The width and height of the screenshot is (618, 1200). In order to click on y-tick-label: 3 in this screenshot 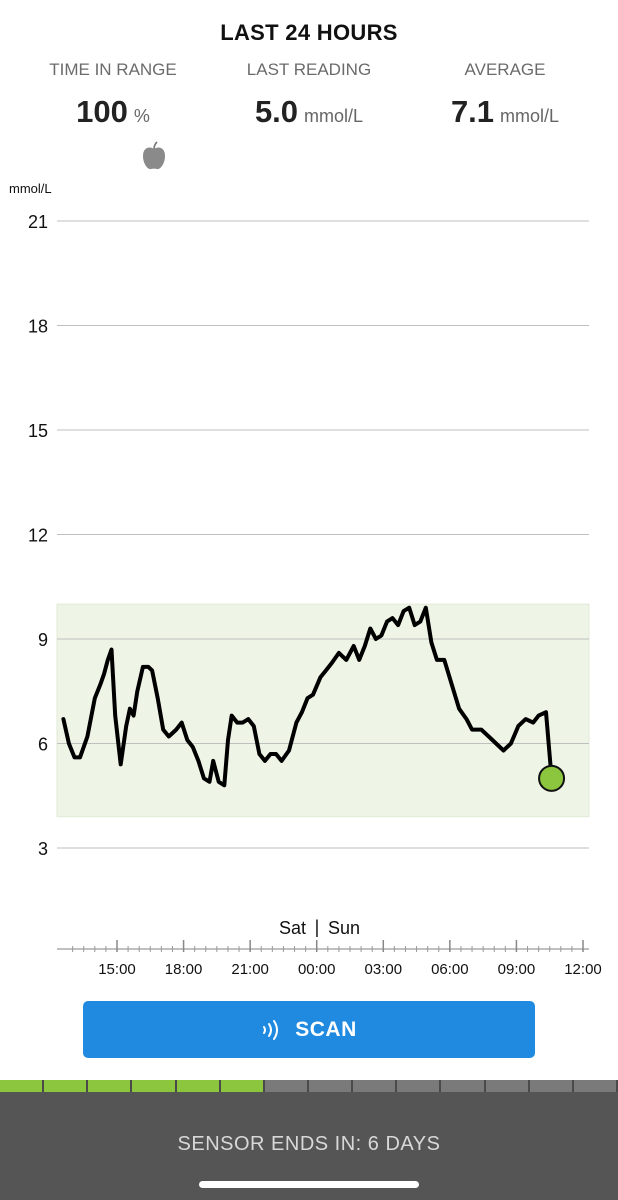, I will do `click(43, 849)`.